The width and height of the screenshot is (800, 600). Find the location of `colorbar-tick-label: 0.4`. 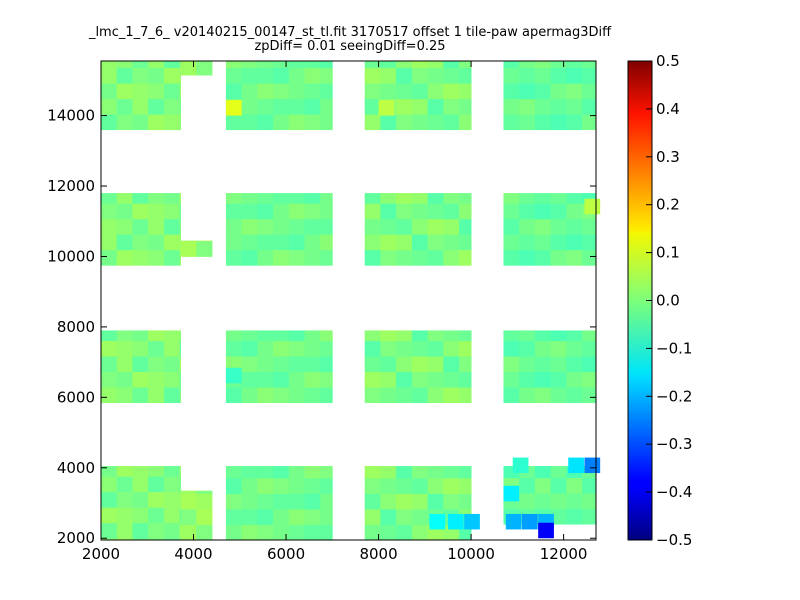

colorbar-tick-label: 0.4 is located at coordinates (668, 109).